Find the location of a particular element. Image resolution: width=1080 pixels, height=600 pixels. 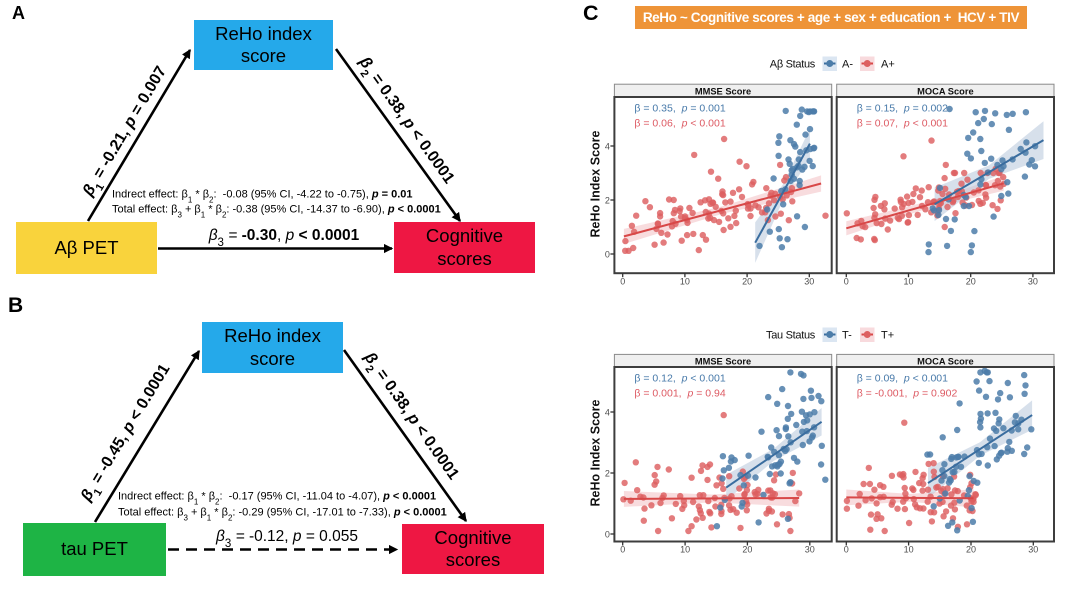

svg-text: Tau Status is located at coordinates (791, 336).